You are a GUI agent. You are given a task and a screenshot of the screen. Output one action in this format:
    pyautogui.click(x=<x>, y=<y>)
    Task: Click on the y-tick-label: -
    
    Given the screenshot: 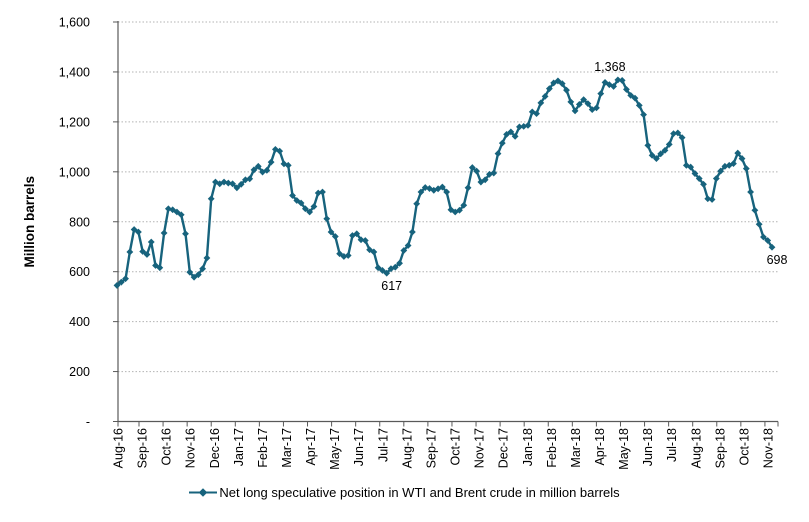 What is the action you would take?
    pyautogui.click(x=88, y=422)
    